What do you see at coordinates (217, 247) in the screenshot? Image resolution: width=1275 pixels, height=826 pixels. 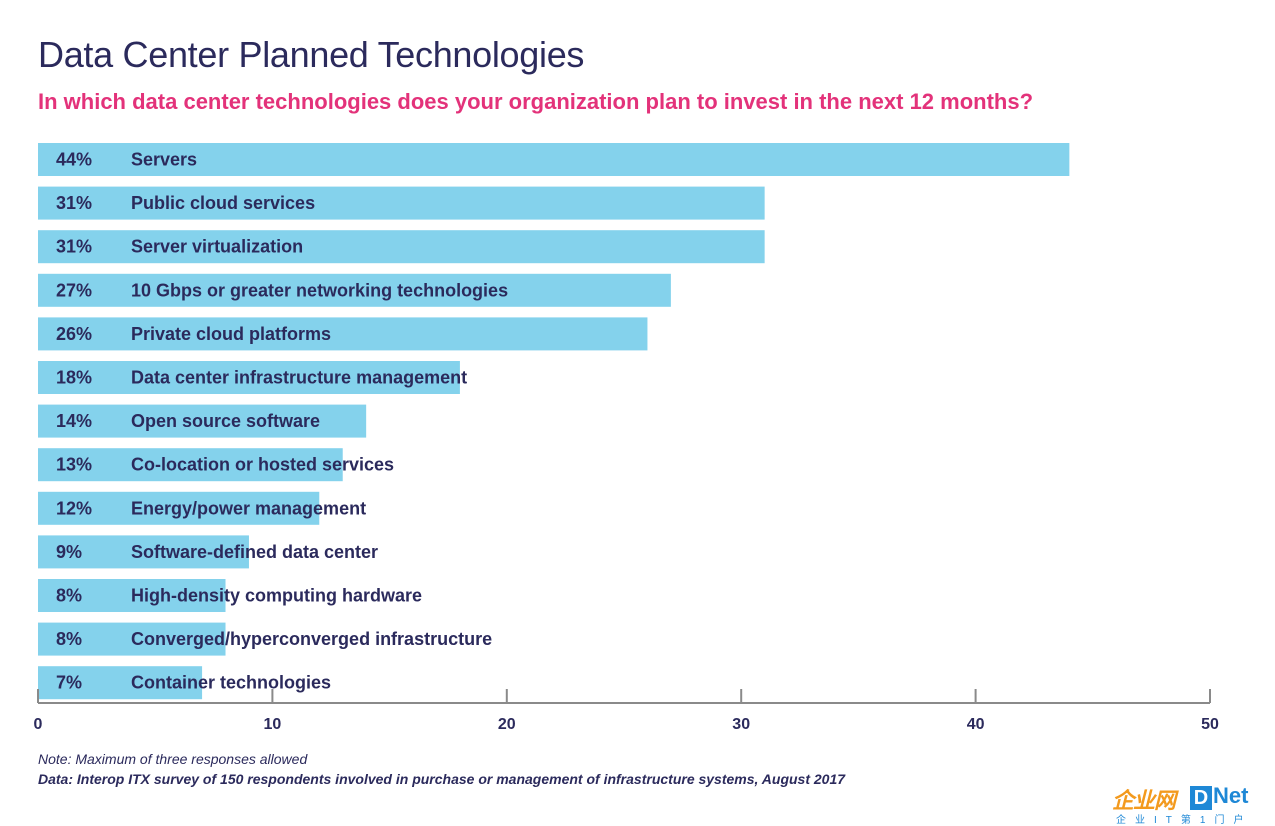 I see `bar-category-label: Server virtualization` at bounding box center [217, 247].